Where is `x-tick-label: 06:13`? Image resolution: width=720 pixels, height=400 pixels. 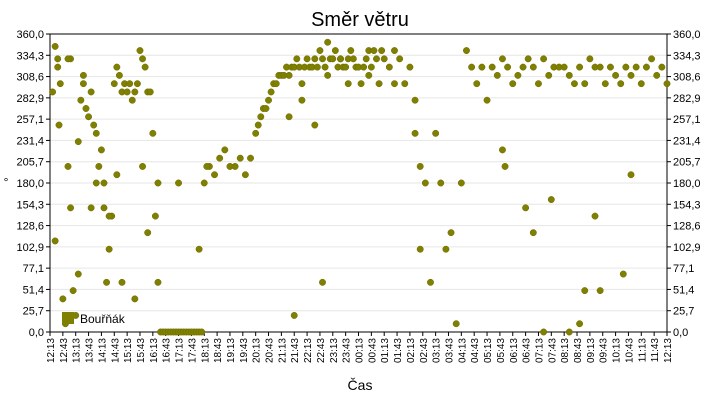 x-tick-label: 06:13 is located at coordinates (514, 350).